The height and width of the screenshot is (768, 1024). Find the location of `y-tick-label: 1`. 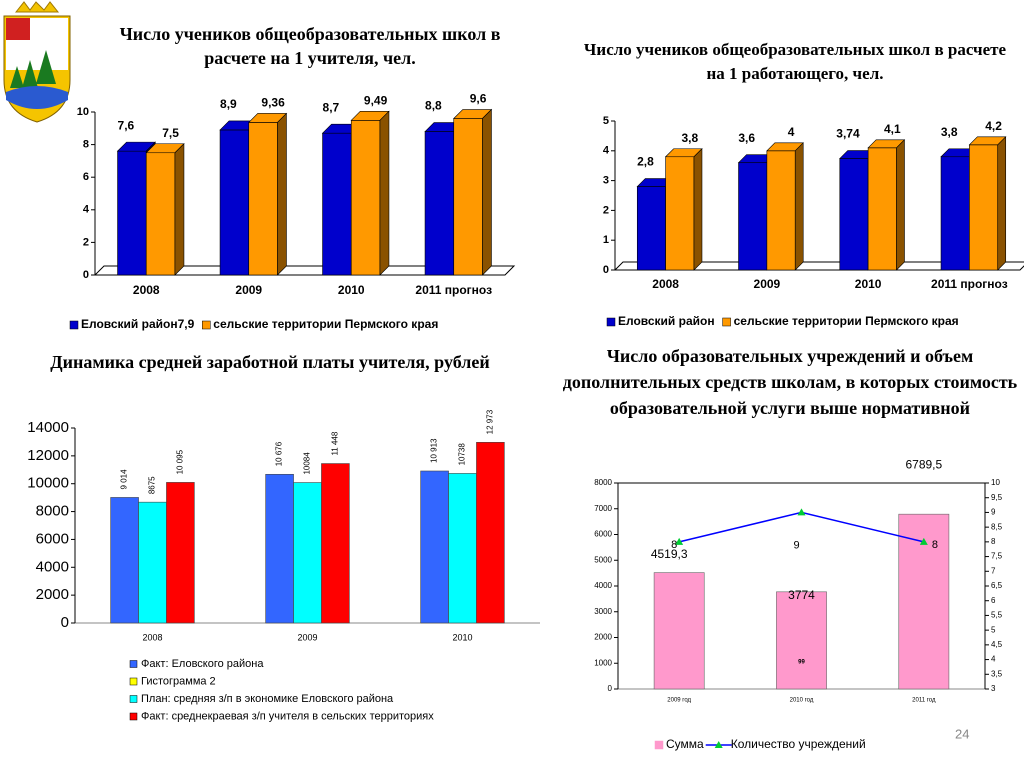

y-tick-label: 1 is located at coordinates (606, 240).